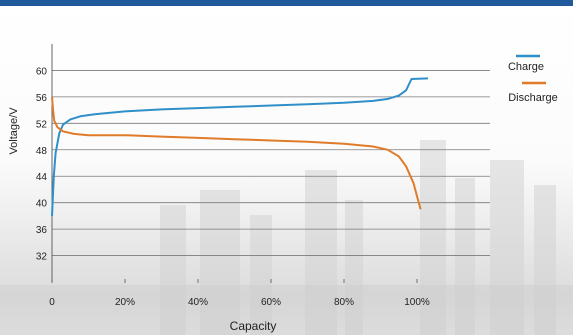  Describe the element at coordinates (42, 71) in the screenshot. I see `y-tick-label-60: 60` at that location.